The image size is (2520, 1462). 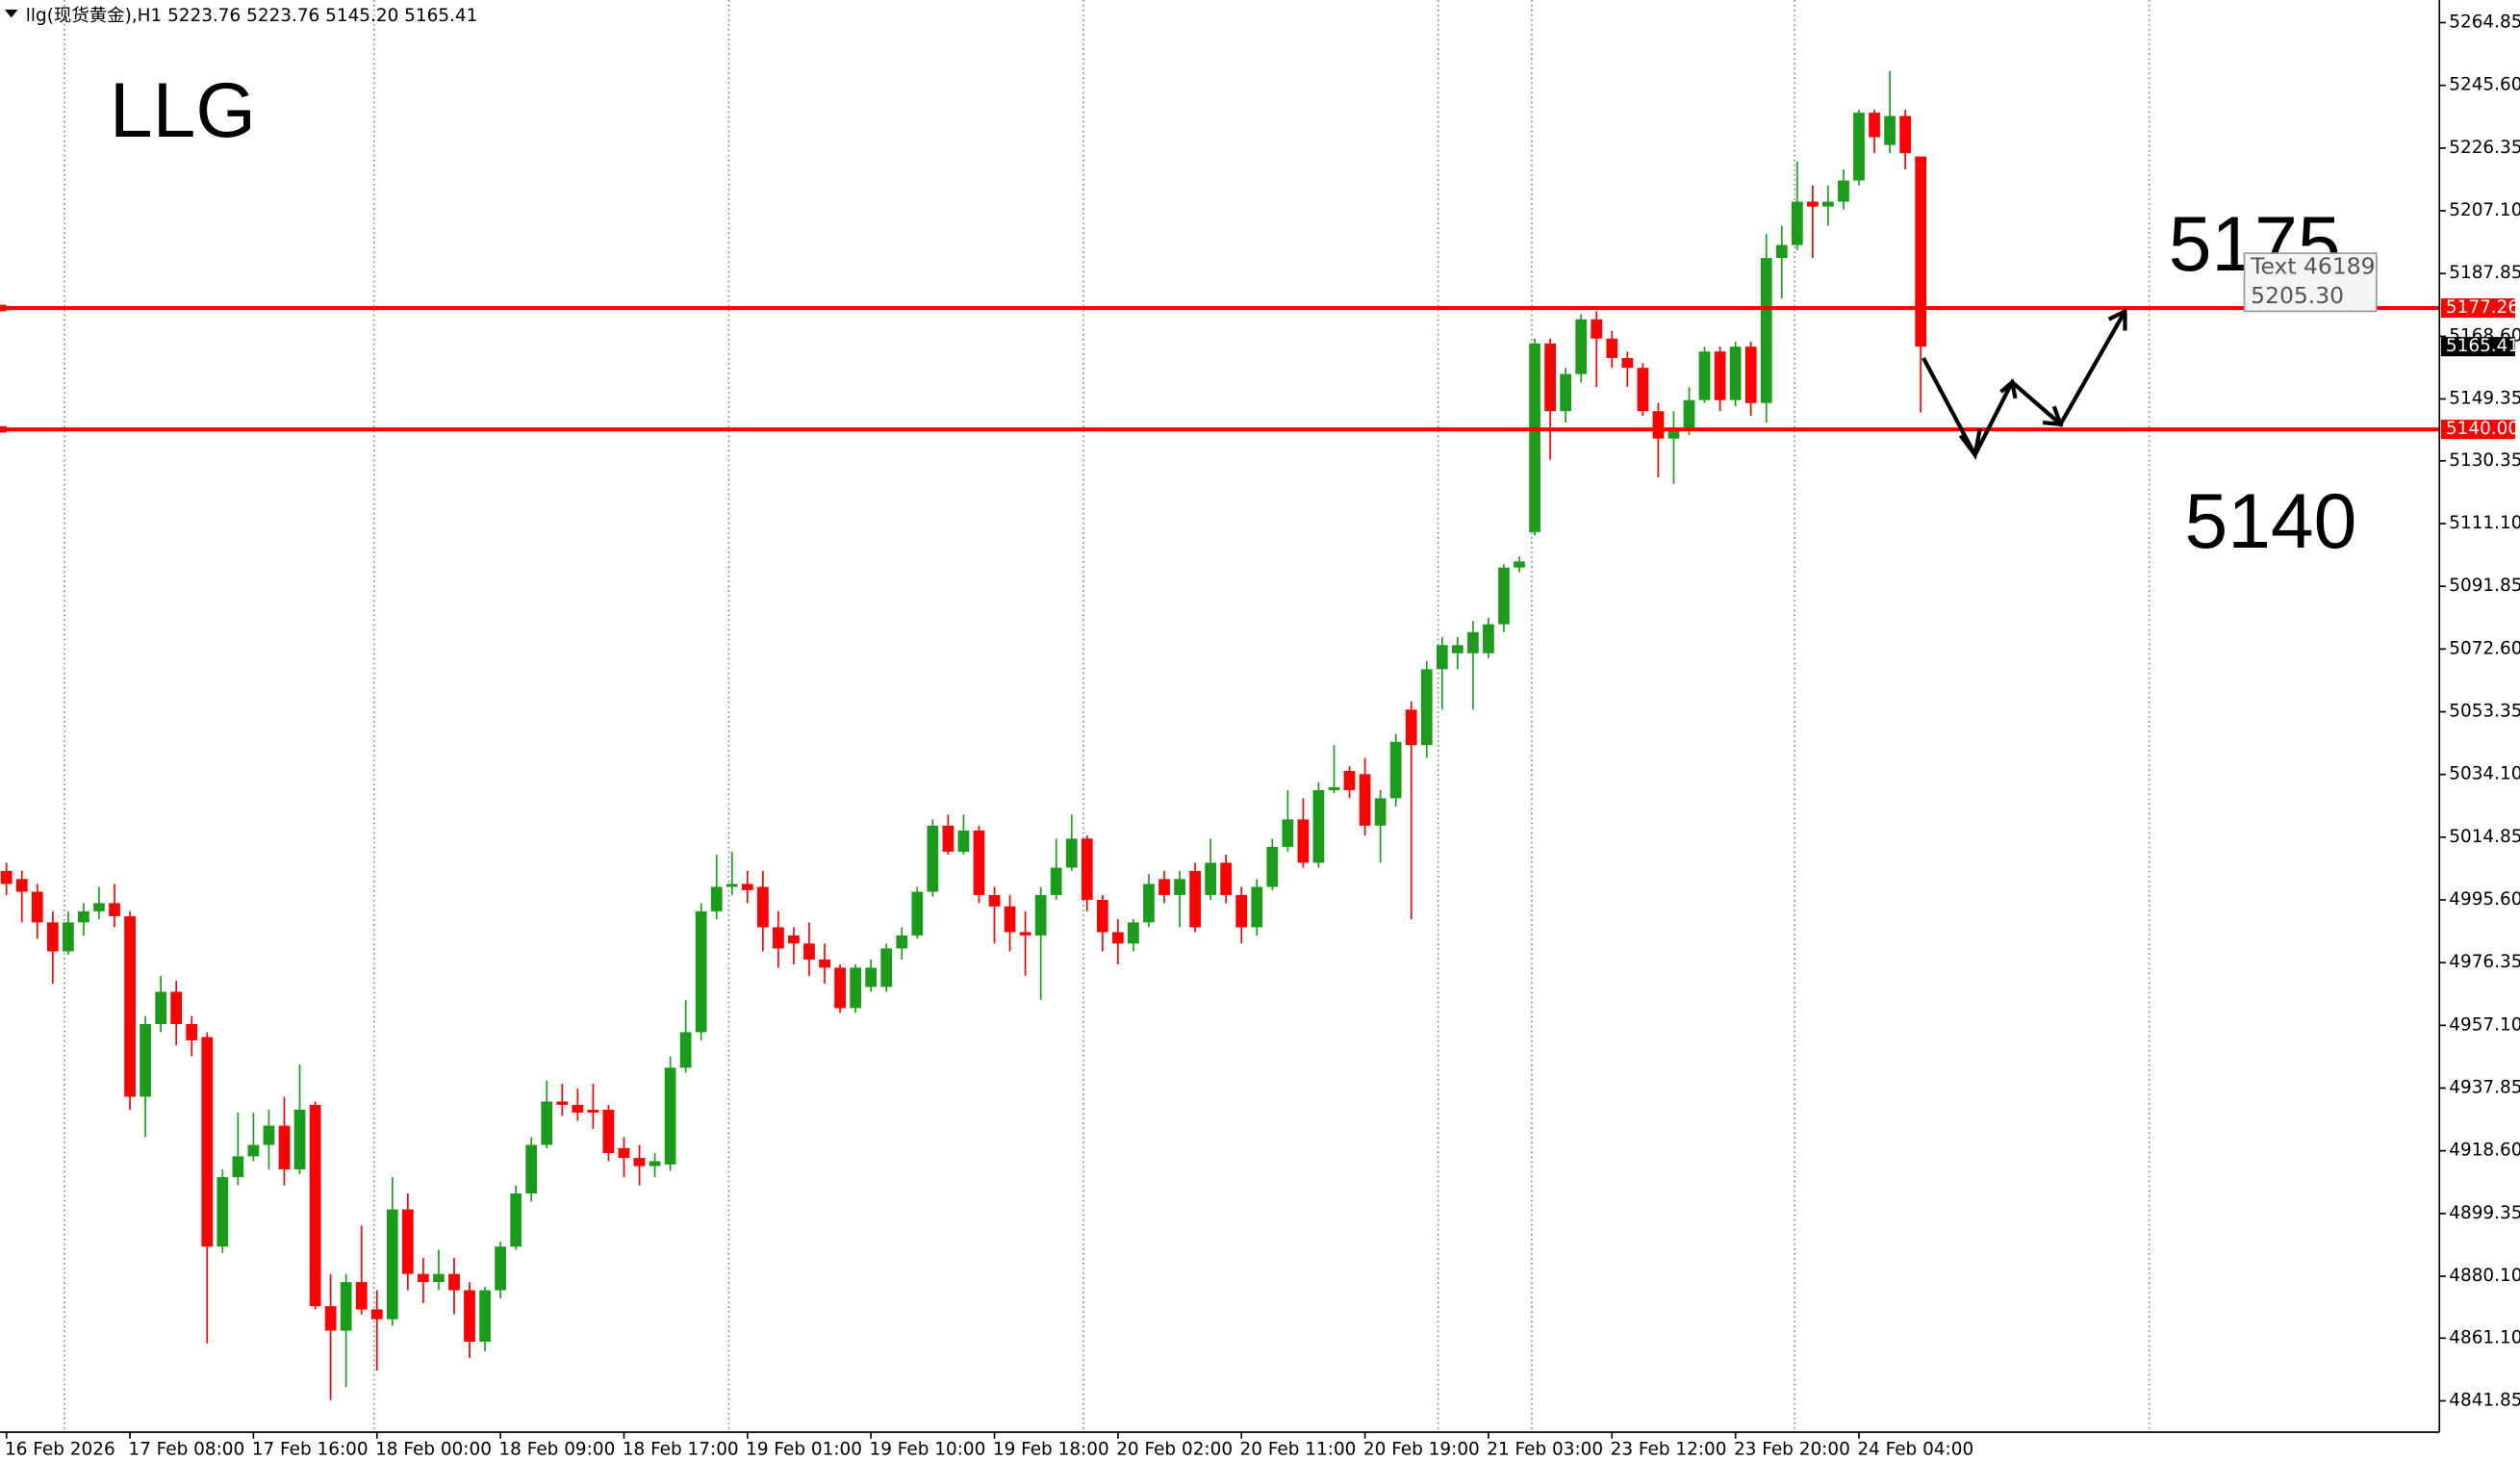 What do you see at coordinates (2485, 210) in the screenshot?
I see `y-tick-label: 5207.10` at bounding box center [2485, 210].